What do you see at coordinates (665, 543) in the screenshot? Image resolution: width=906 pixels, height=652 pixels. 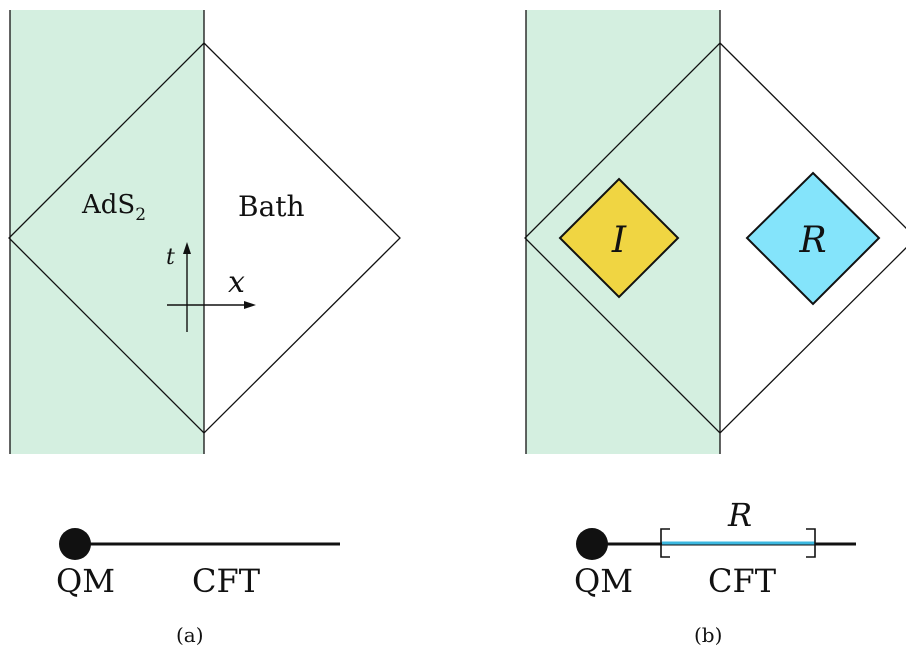 I see `interval-left-bracket` at bounding box center [665, 543].